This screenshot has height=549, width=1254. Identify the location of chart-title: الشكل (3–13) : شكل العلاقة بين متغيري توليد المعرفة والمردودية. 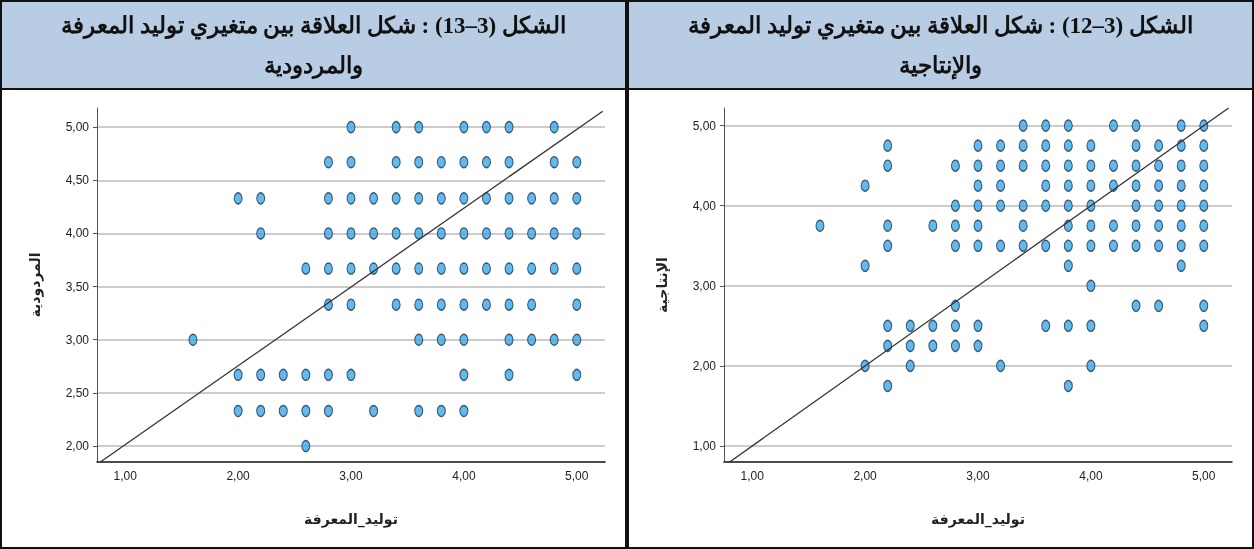
(313, 46).